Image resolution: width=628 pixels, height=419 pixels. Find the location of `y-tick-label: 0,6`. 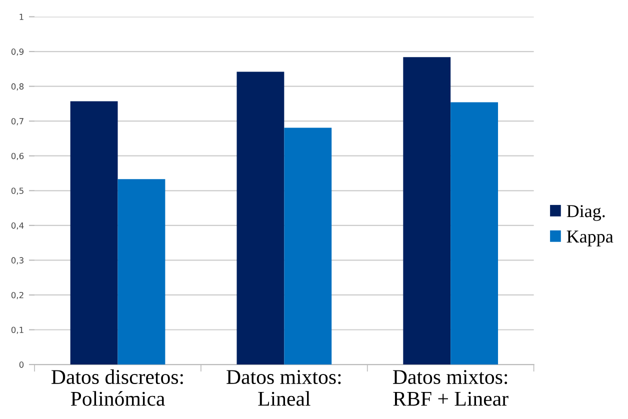

y-tick-label: 0,6 is located at coordinates (17, 156).